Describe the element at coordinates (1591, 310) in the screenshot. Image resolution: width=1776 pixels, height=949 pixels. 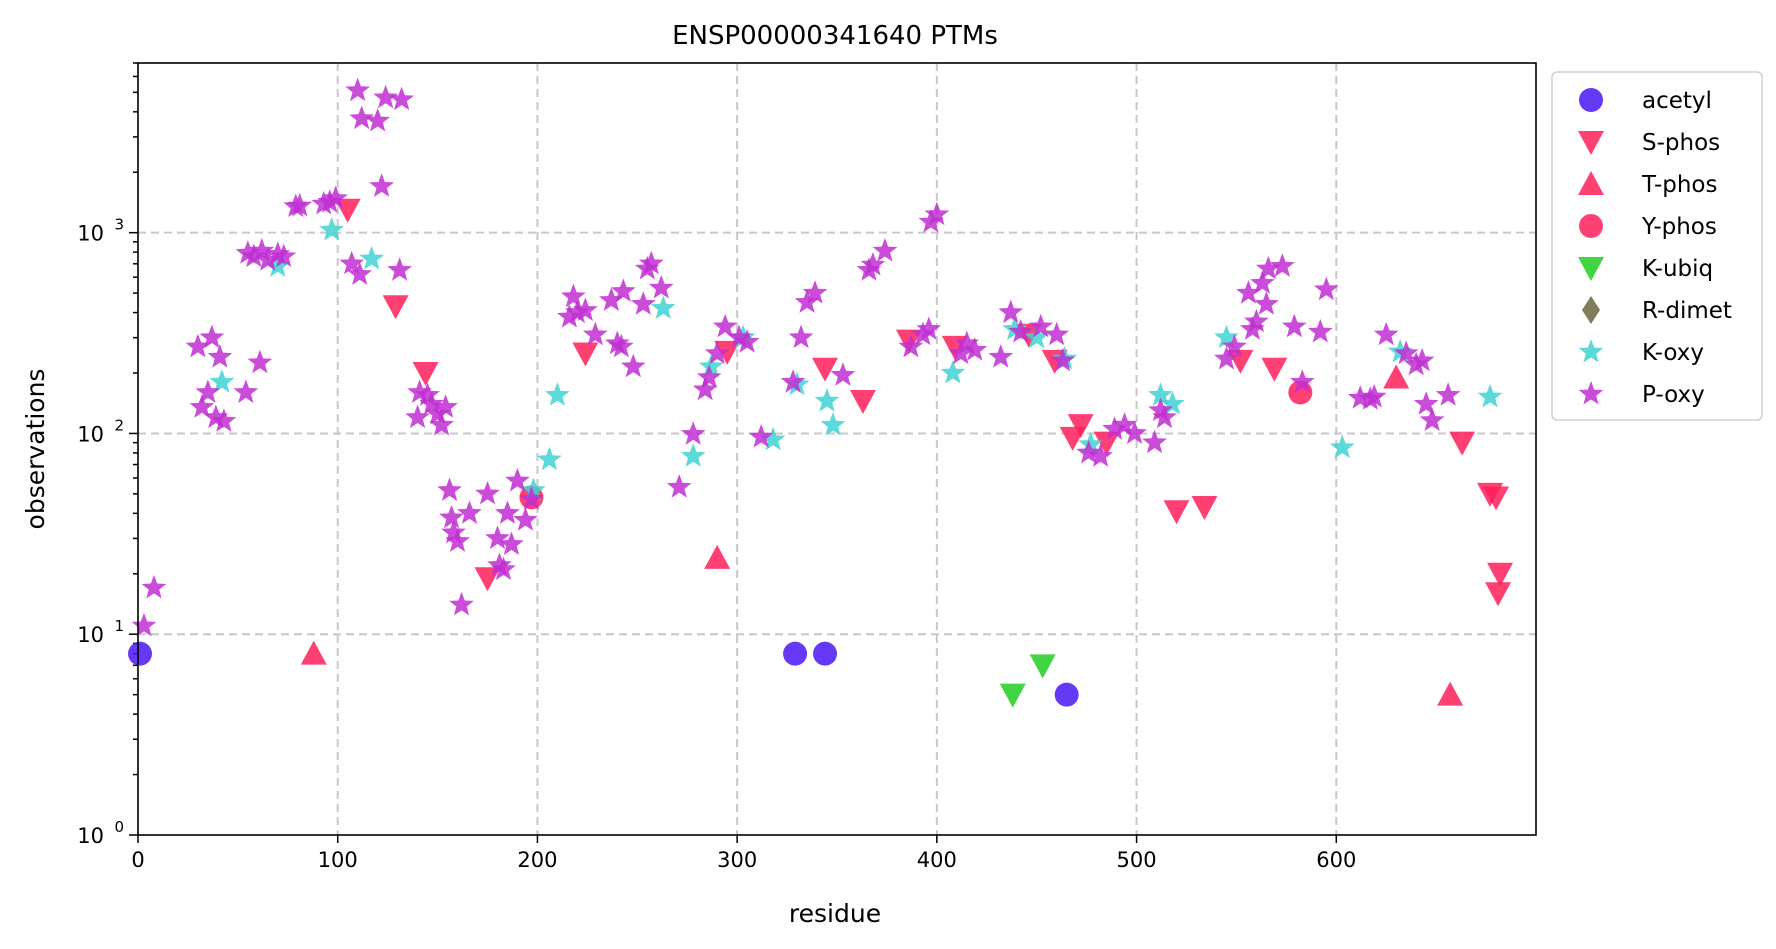
I see `legend-marker-r-dimet` at that location.